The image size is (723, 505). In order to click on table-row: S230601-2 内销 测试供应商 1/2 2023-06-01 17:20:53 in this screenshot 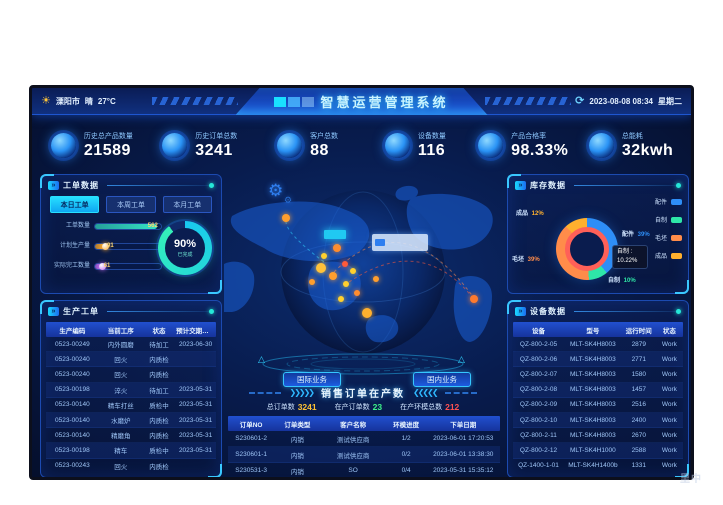, I will do `click(364, 439)`.